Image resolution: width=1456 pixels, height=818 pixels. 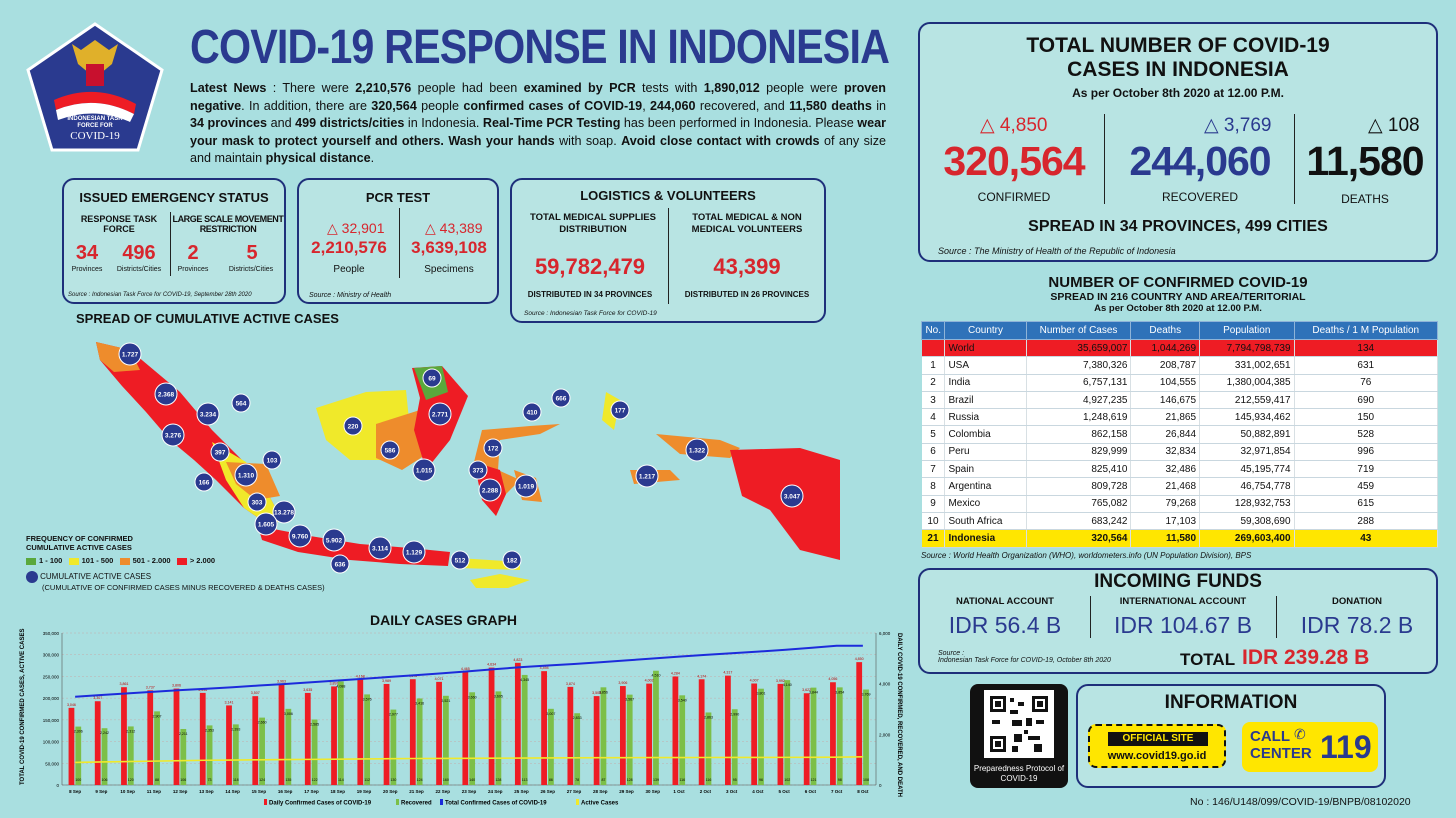 I want to click on table-row: 4 Russia 1,248,619 21,865 145,934,462 150, so click(x=1180, y=417).